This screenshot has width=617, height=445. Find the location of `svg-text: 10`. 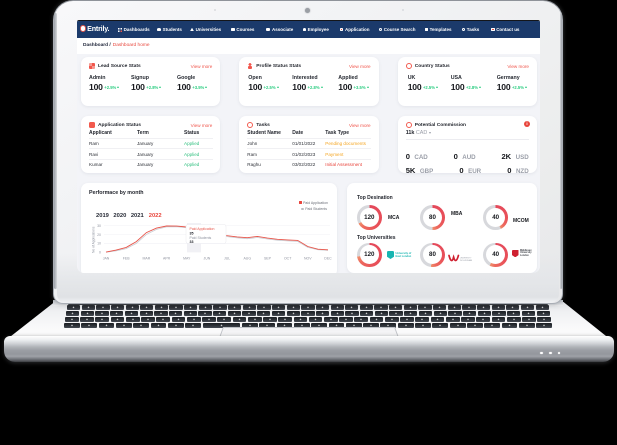

svg-text: 10 is located at coordinates (99, 244).